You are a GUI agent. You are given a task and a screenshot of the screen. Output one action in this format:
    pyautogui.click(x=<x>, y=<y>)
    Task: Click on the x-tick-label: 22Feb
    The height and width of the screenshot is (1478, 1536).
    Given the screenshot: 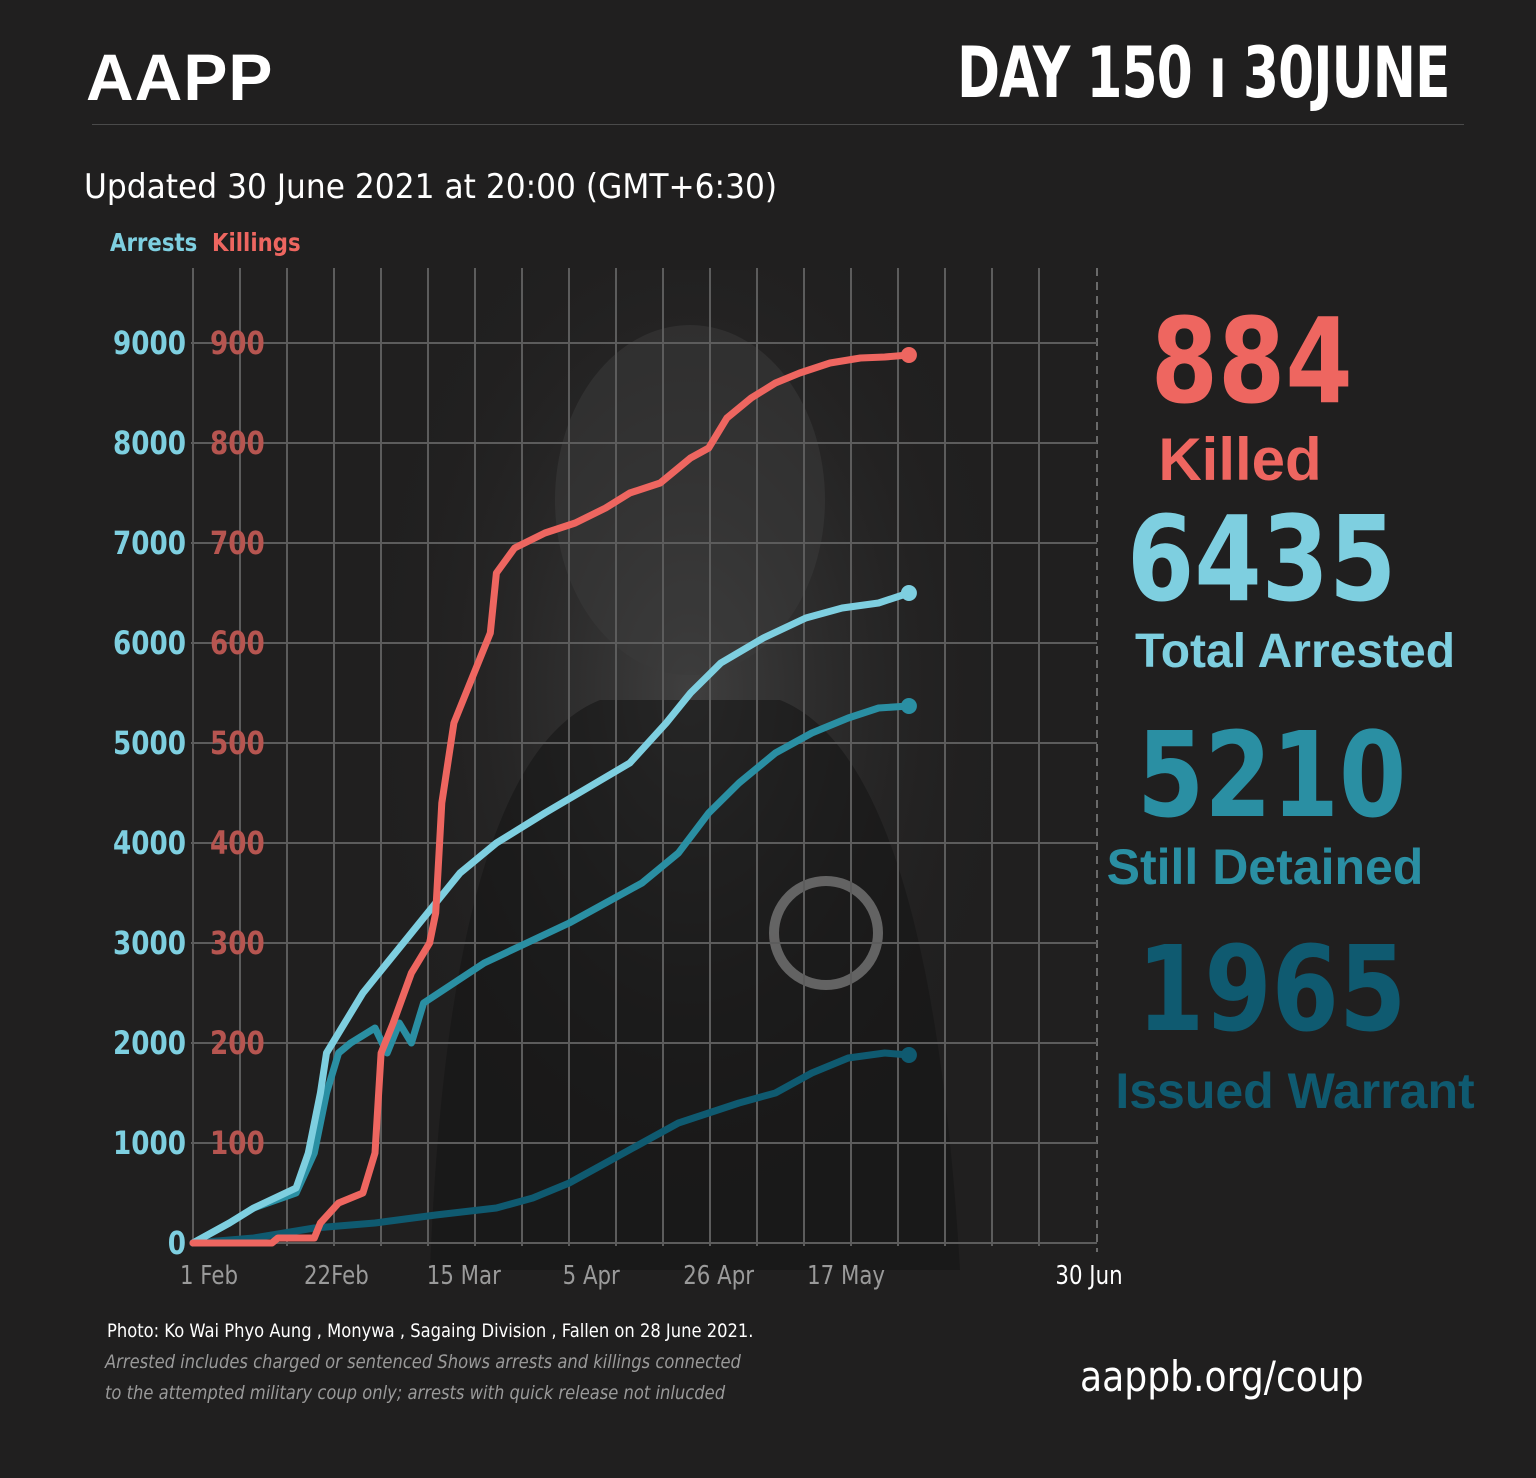 What is the action you would take?
    pyautogui.click(x=336, y=1275)
    